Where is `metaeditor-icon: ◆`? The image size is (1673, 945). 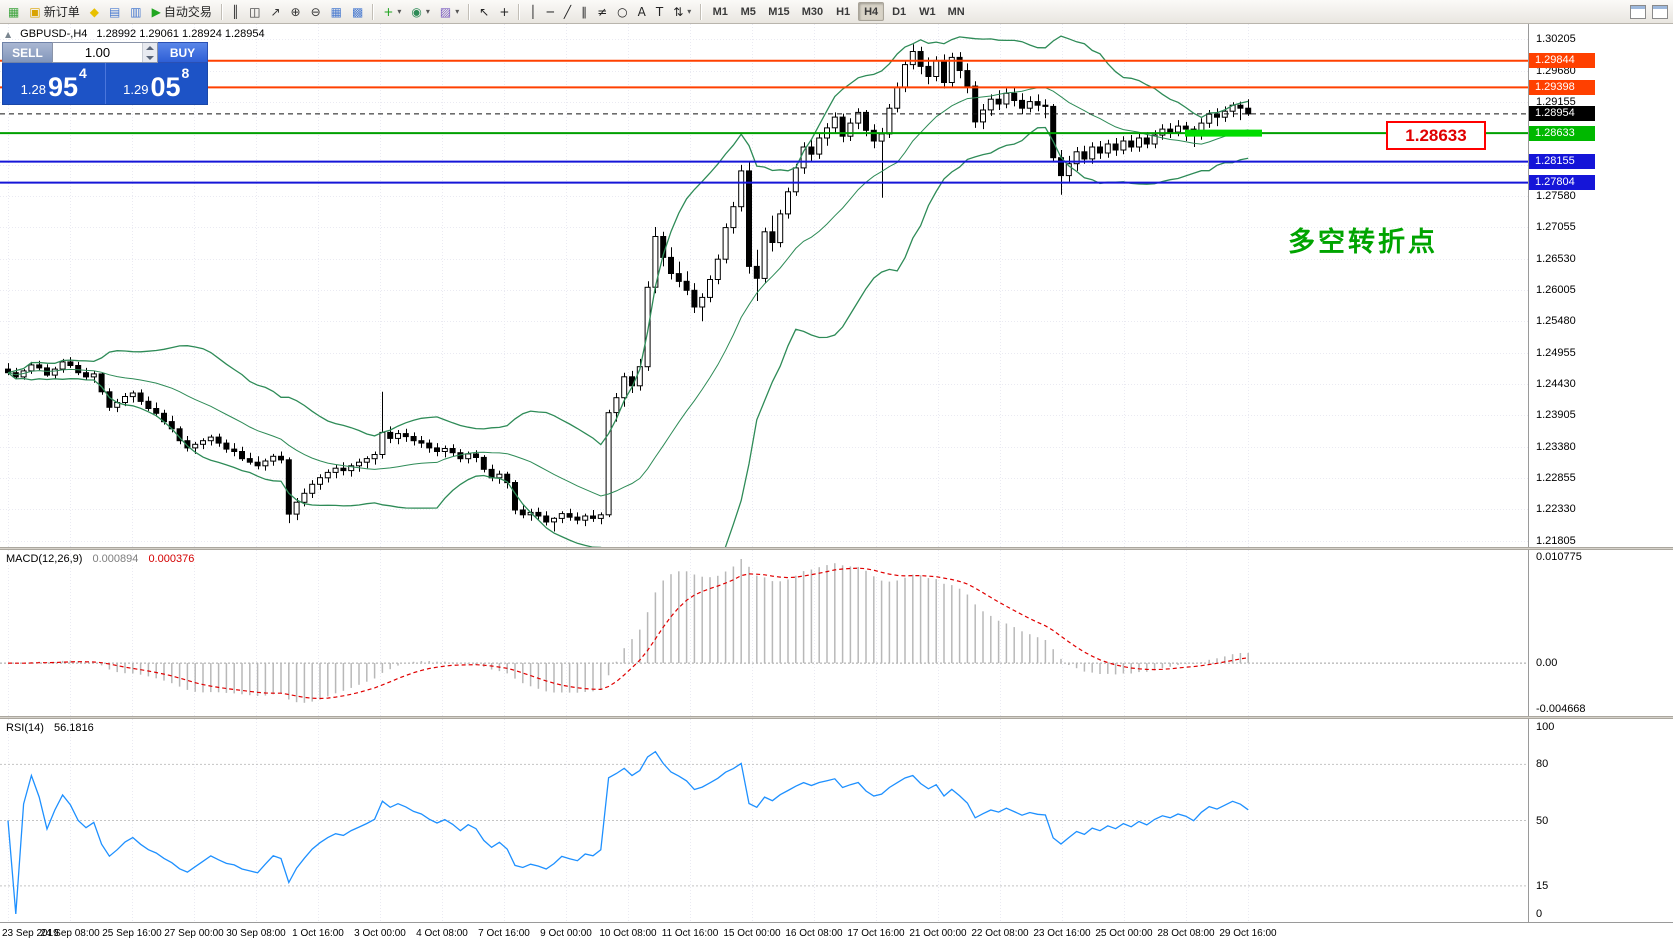
metaeditor-icon: ◆ is located at coordinates (94, 11).